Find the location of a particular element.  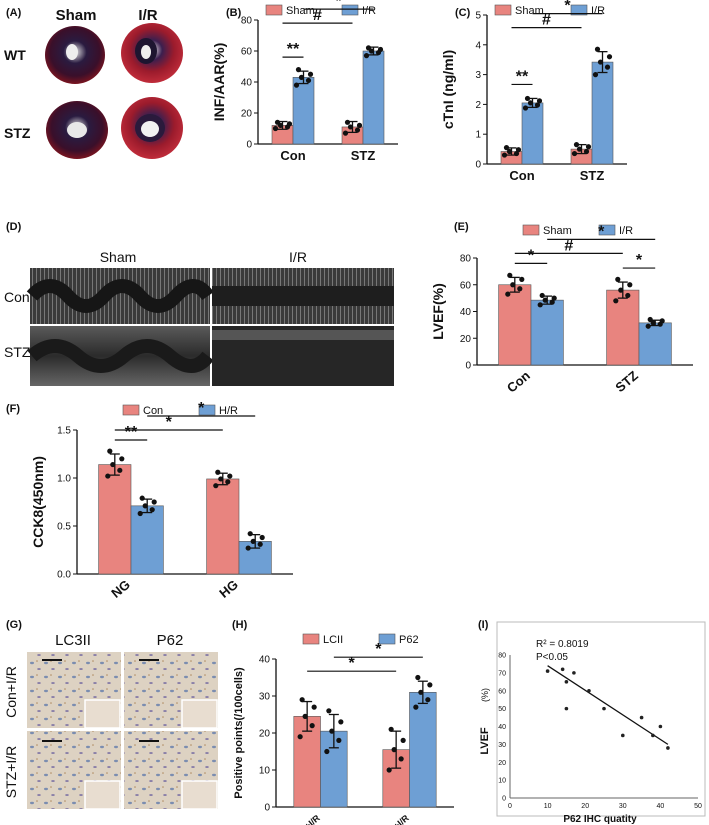

x-tick-label: 50 is located at coordinates (698, 806).